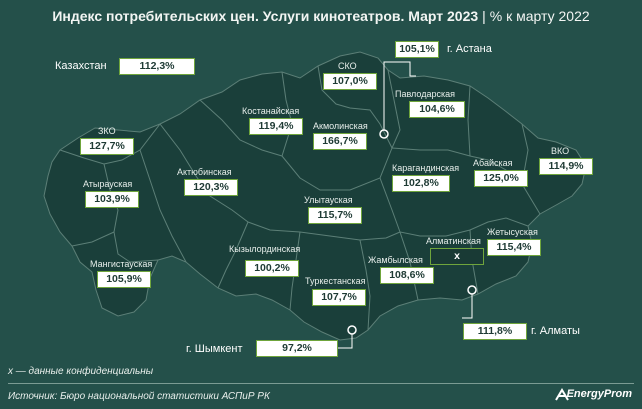  I want to click on region-value-sko: 107,0%, so click(350, 81).